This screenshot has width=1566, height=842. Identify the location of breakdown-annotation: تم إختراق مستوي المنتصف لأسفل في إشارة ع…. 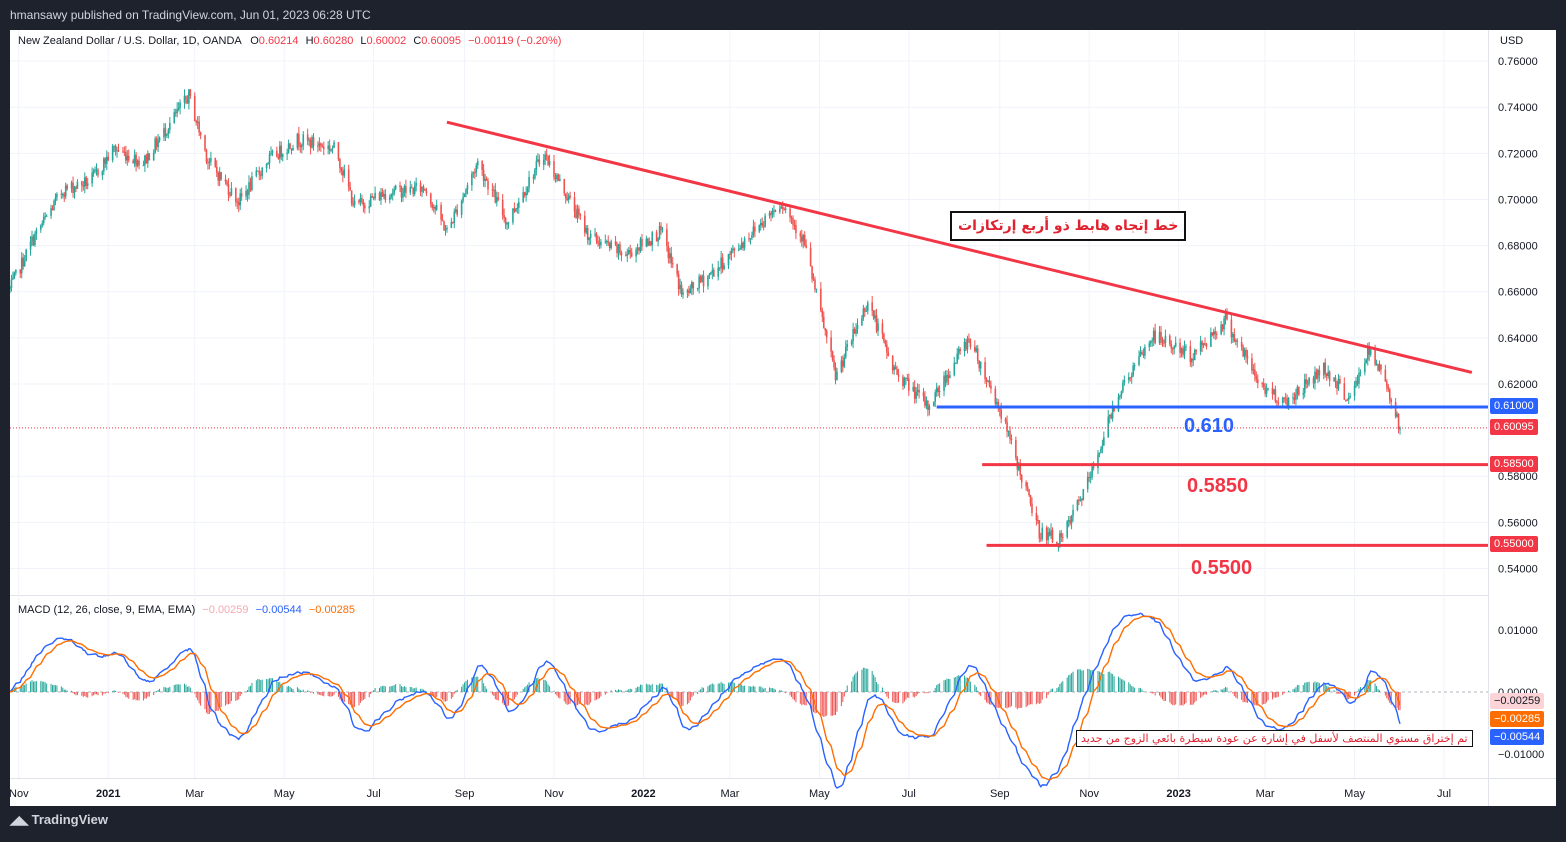
(1274, 738).